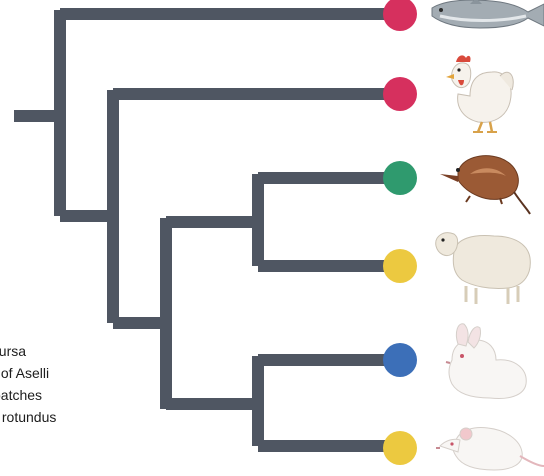  I want to click on shrew-icon, so click(485, 185).